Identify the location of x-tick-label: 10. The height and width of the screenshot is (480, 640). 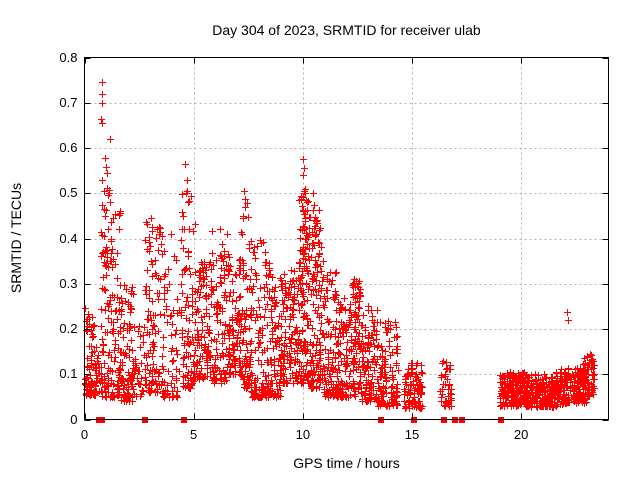
(303, 434).